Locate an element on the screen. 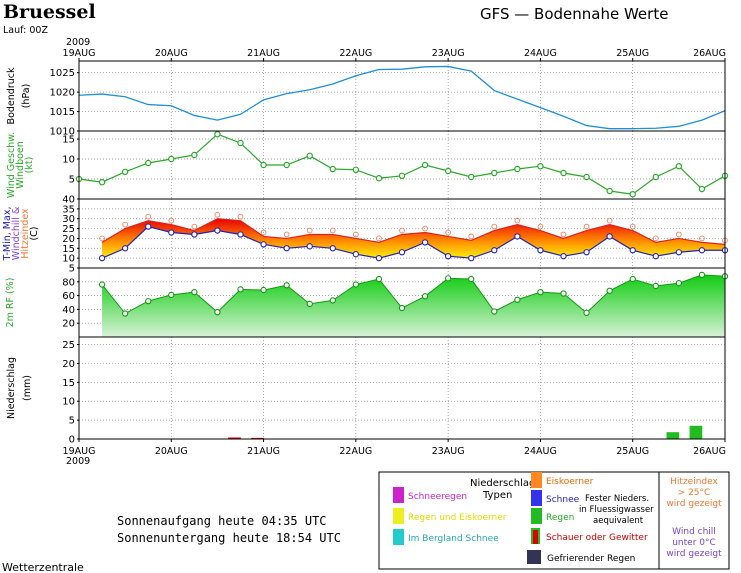 Image resolution: width=741 pixels, height=573 pixels. legend-swatch-inner is located at coordinates (535, 537).